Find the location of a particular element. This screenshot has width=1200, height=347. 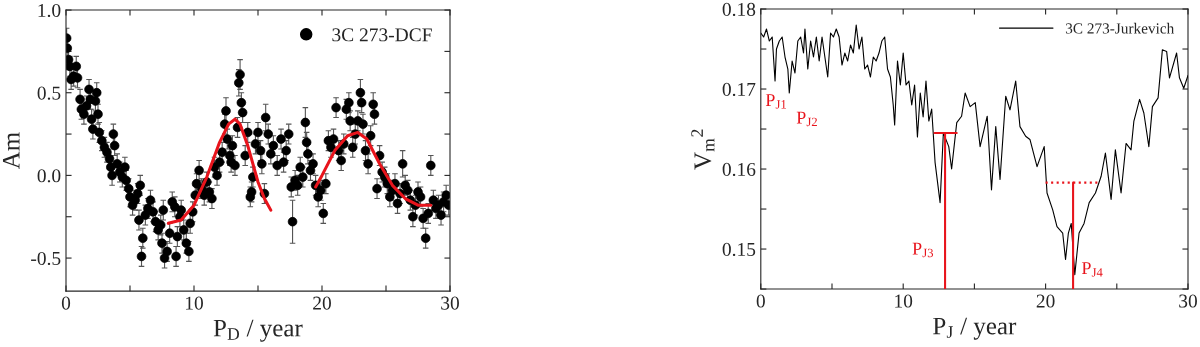

annotation: P$_{J2}$ is located at coordinates (806, 119).